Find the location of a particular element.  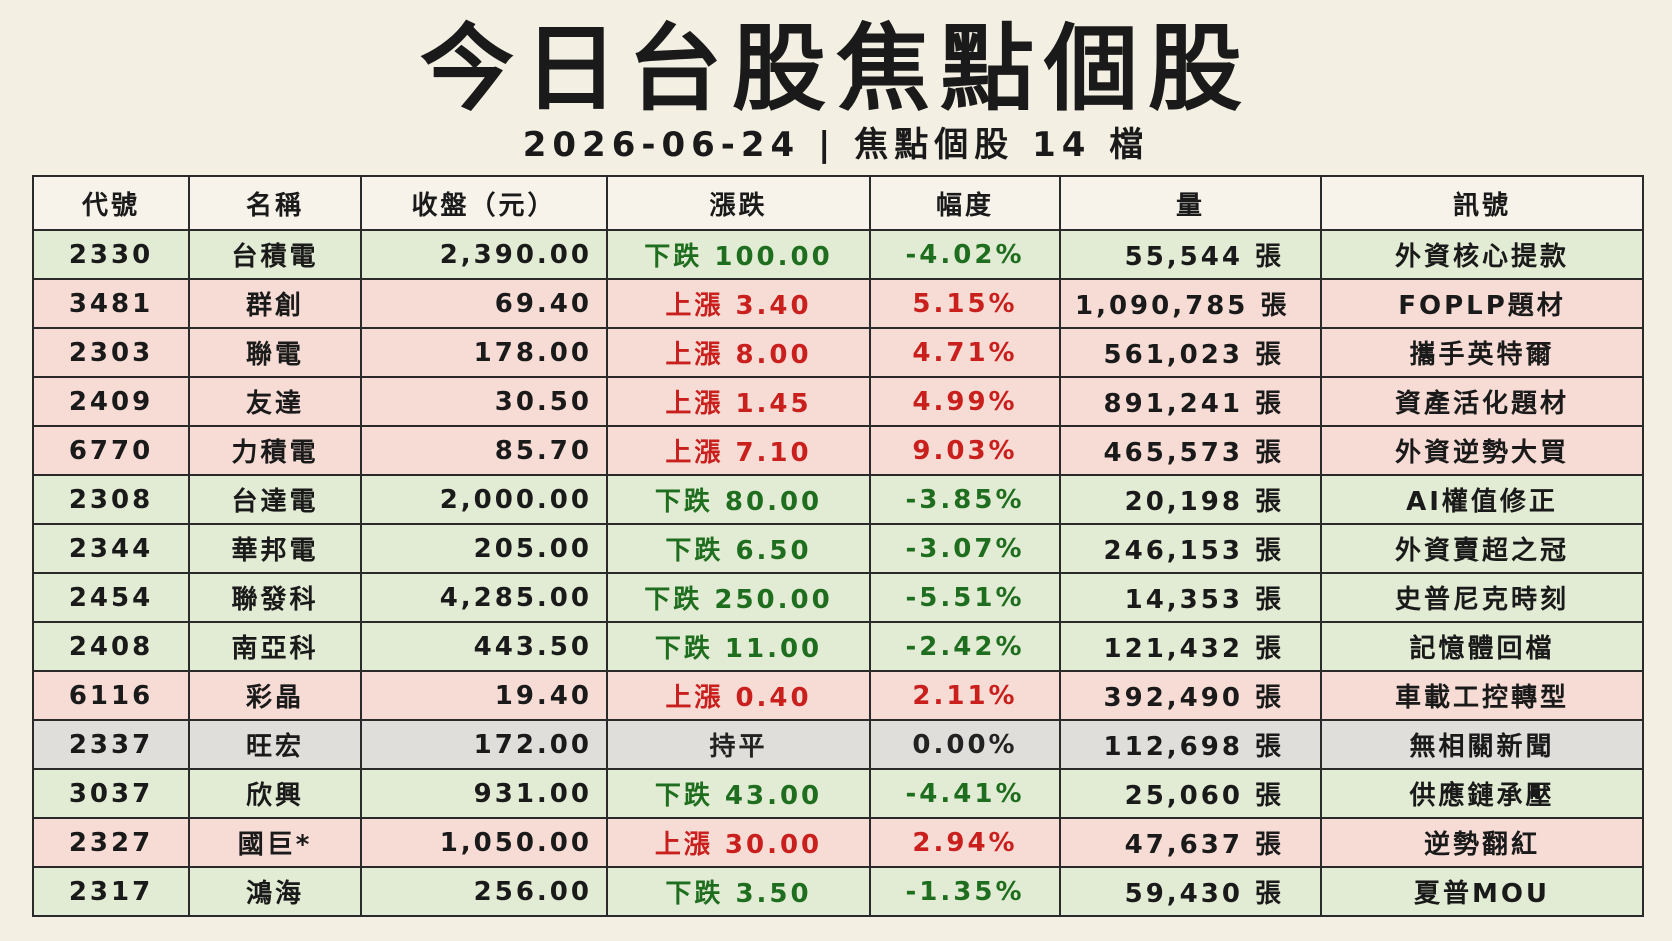

cell: 上漲 3.40 is located at coordinates (738, 303).